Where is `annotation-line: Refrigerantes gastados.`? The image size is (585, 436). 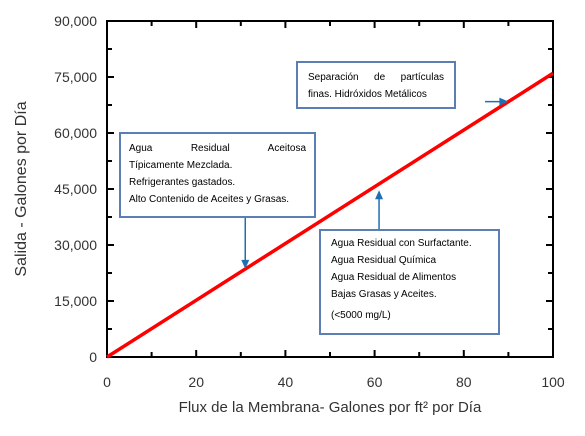
annotation-line: Refrigerantes gastados. is located at coordinates (182, 182).